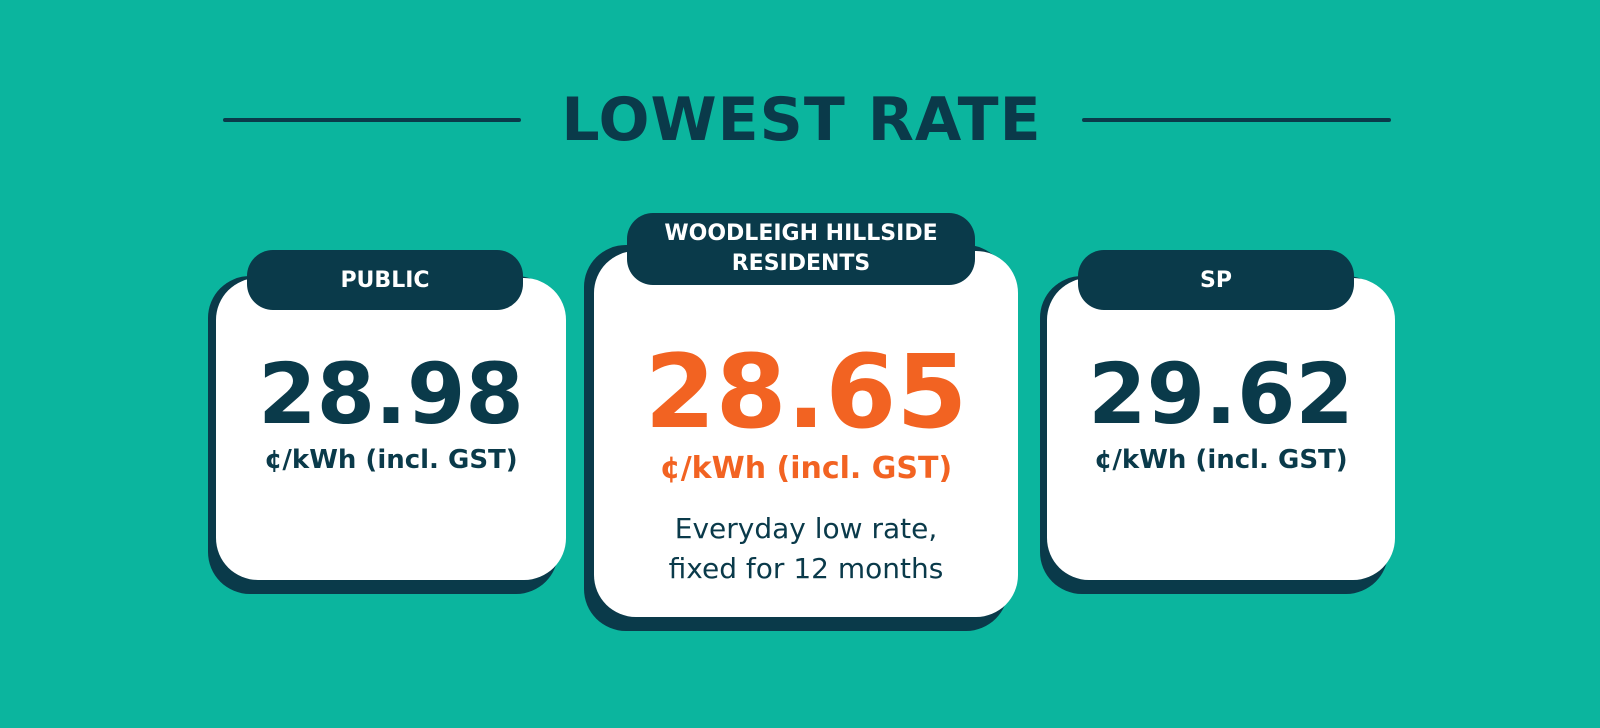 The width and height of the screenshot is (1600, 728). What do you see at coordinates (801, 120) in the screenshot?
I see `page-title: LOWEST RATE` at bounding box center [801, 120].